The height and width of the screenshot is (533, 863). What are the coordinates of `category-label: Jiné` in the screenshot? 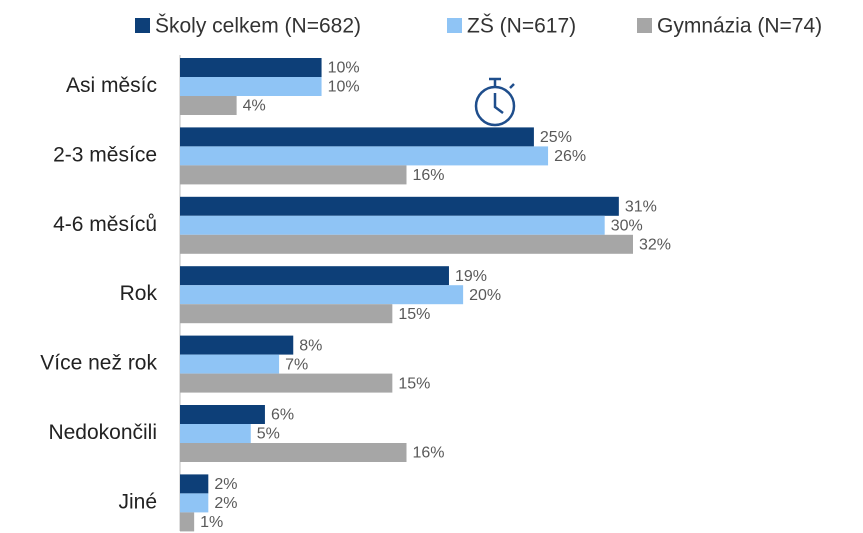 It's located at (137, 501).